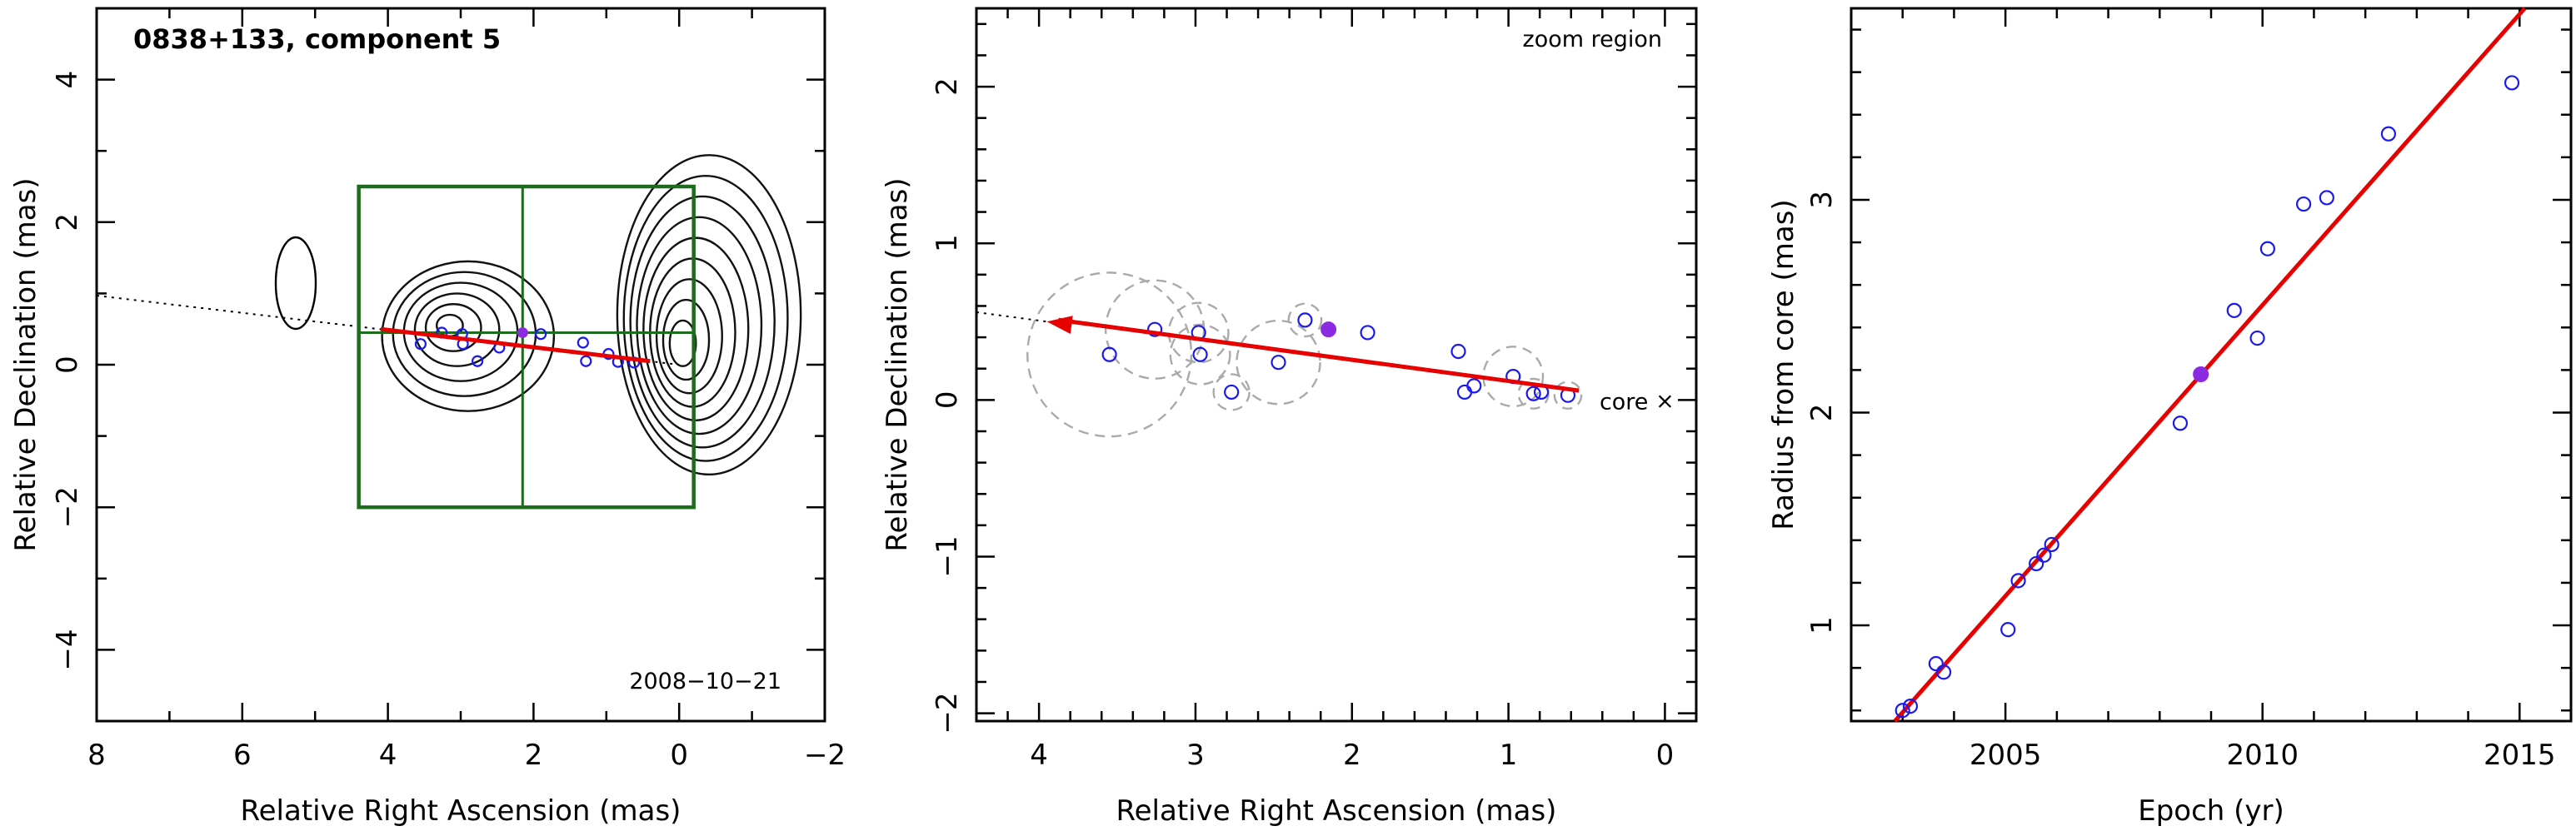 The image size is (2576, 836). I want to click on p1-xtick-label: 0, so click(679, 755).